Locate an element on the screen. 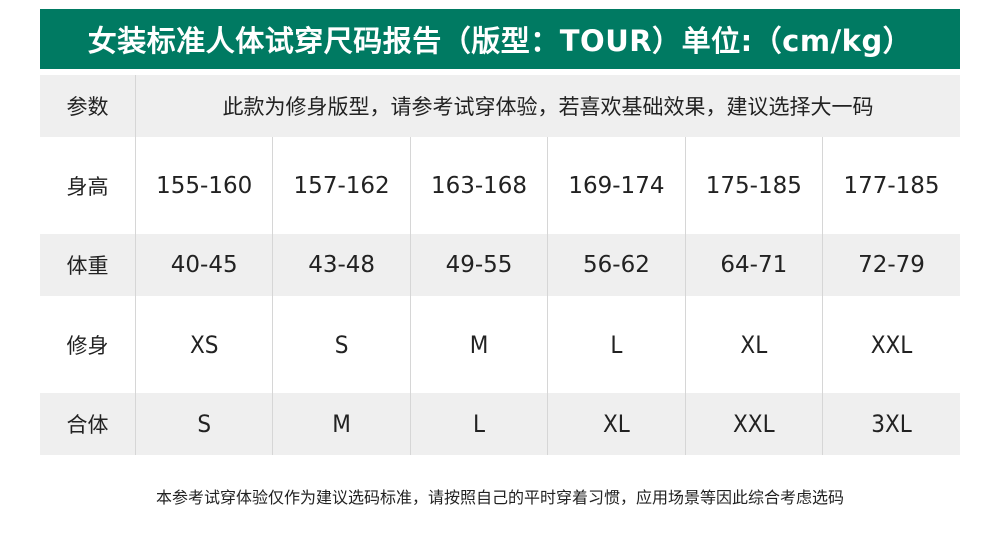 This screenshot has width=1000, height=538. cell: 163-168 is located at coordinates (478, 185).